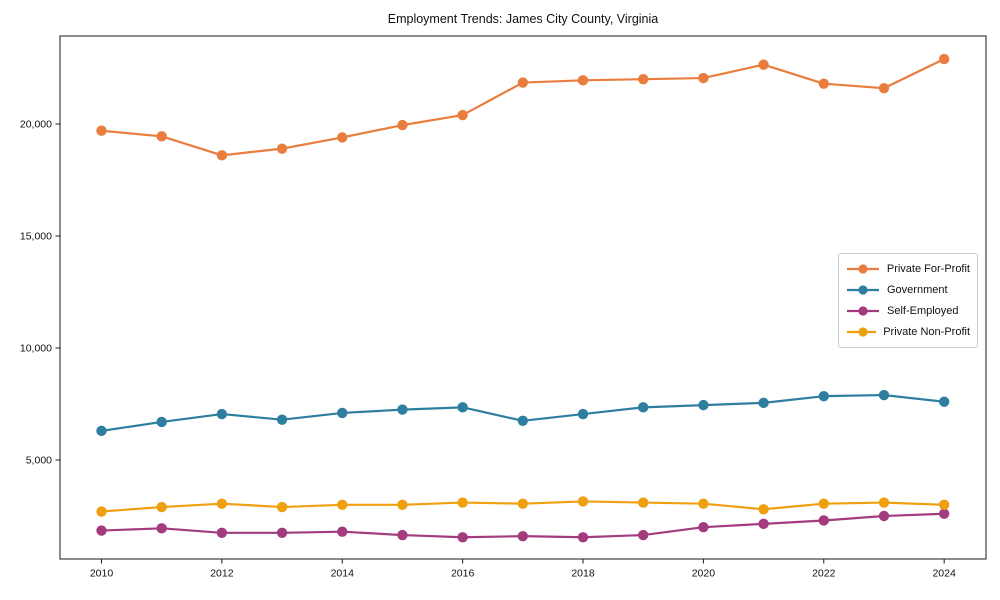 Image resolution: width=1000 pixels, height=600 pixels. Describe the element at coordinates (39, 461) in the screenshot. I see `y-tick-label: 5,000` at that location.